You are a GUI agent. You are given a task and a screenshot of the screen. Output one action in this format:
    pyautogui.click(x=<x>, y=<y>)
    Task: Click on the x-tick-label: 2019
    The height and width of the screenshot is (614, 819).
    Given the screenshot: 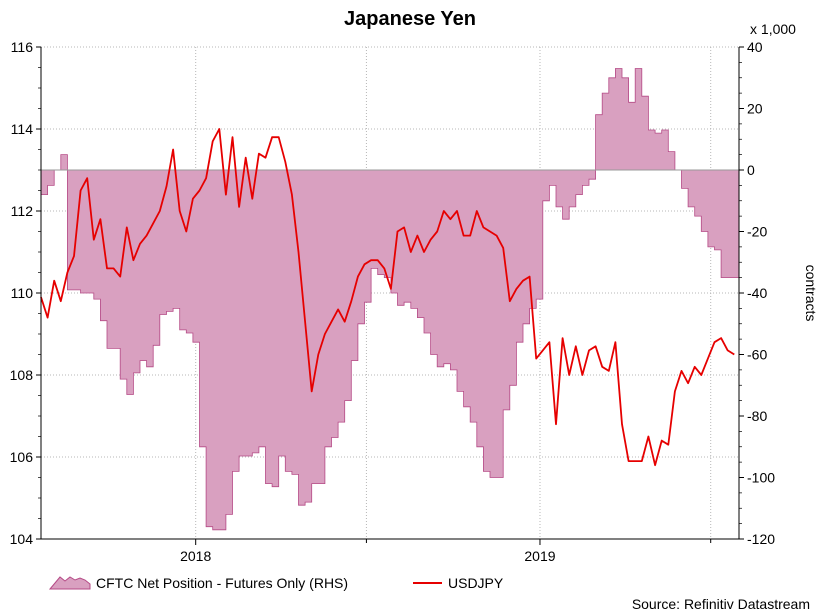 What is the action you would take?
    pyautogui.click(x=539, y=556)
    